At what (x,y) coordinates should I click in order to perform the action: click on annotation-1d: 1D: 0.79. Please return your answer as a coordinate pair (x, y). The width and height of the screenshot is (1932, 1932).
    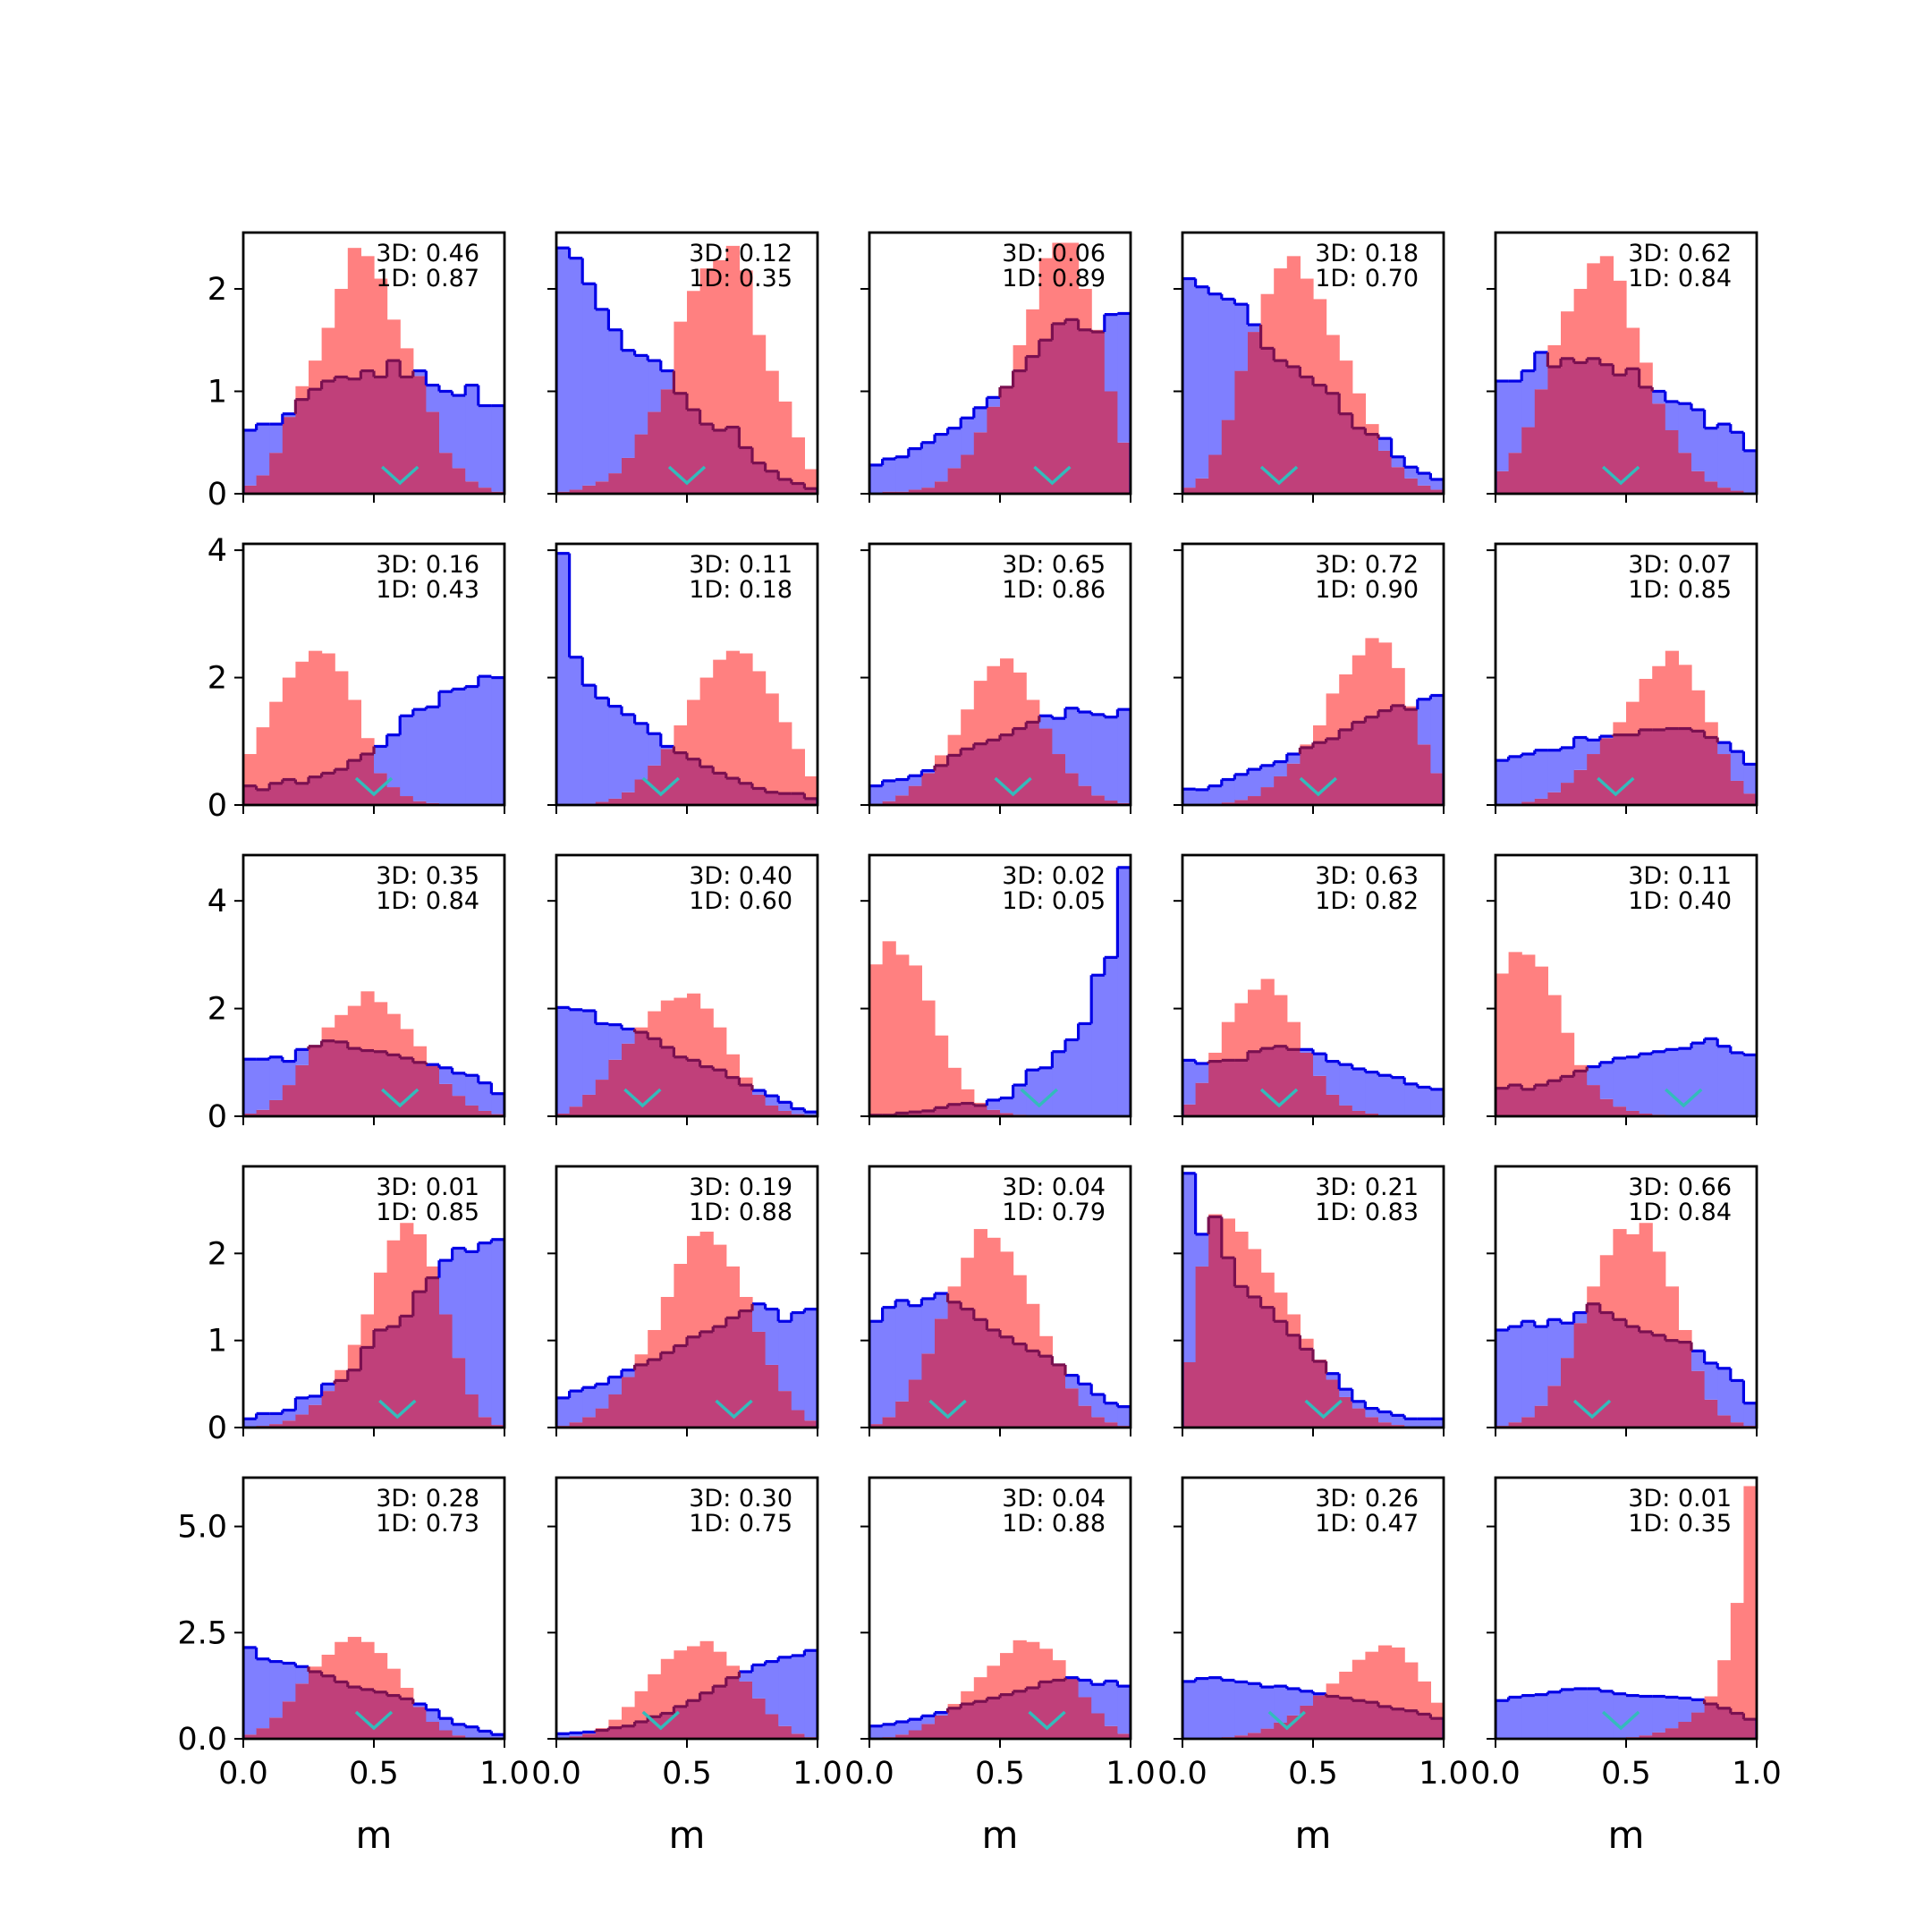
    Looking at the image, I should click on (1054, 1212).